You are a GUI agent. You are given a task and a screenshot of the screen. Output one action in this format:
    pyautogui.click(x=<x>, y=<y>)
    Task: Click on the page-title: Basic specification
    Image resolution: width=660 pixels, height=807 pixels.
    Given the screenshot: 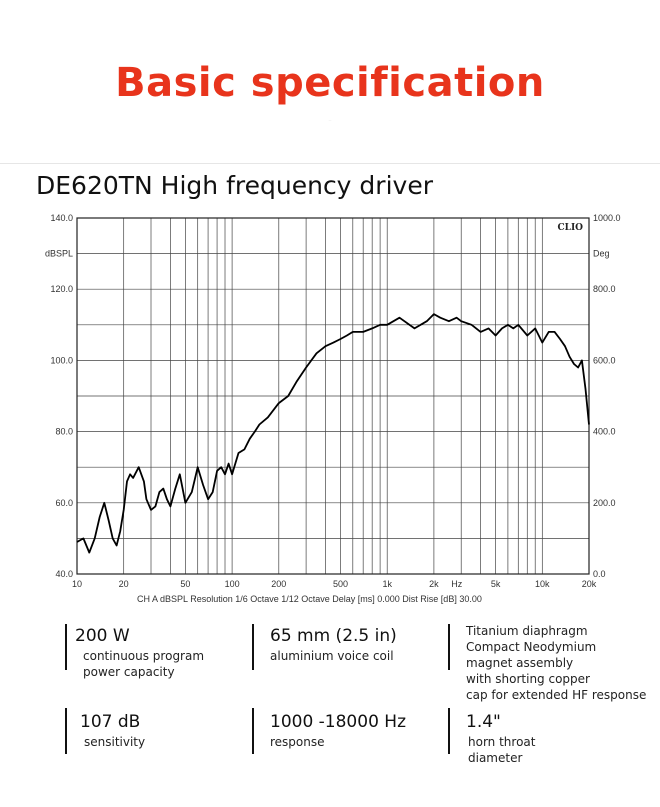 What is the action you would take?
    pyautogui.click(x=330, y=83)
    